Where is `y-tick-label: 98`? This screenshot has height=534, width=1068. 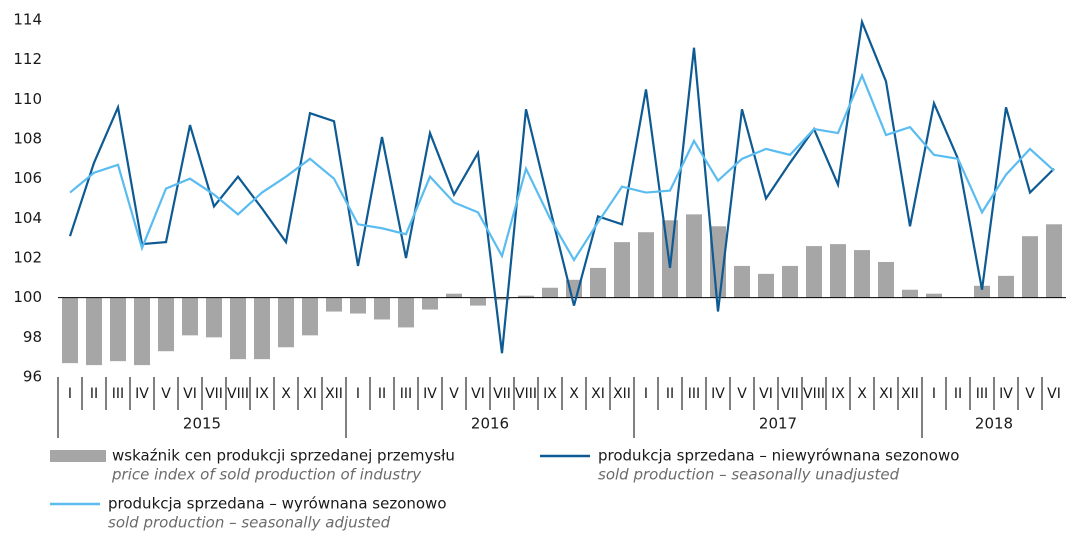 y-tick-label: 98 is located at coordinates (32, 337).